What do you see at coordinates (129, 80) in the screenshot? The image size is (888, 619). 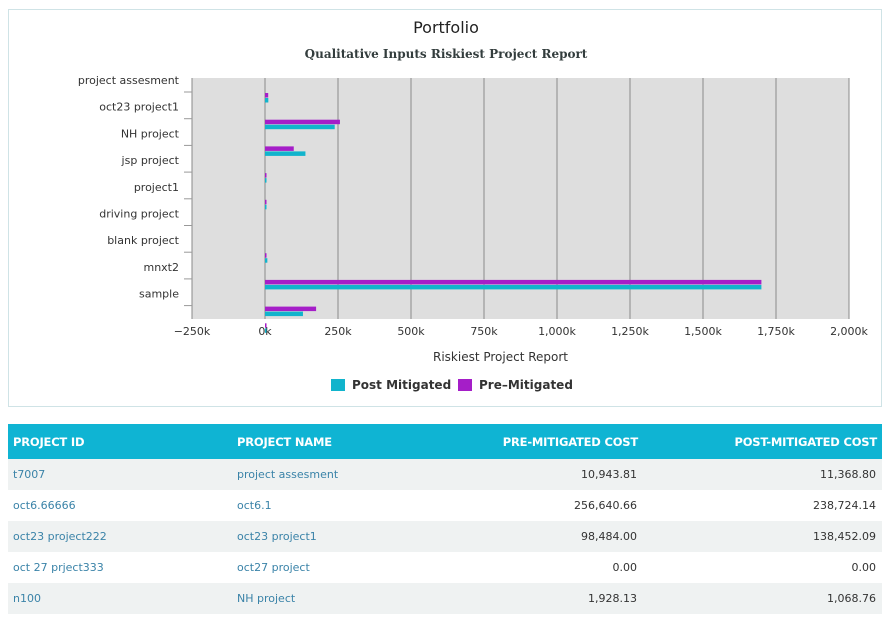 I see `category-label: project assesment` at bounding box center [129, 80].